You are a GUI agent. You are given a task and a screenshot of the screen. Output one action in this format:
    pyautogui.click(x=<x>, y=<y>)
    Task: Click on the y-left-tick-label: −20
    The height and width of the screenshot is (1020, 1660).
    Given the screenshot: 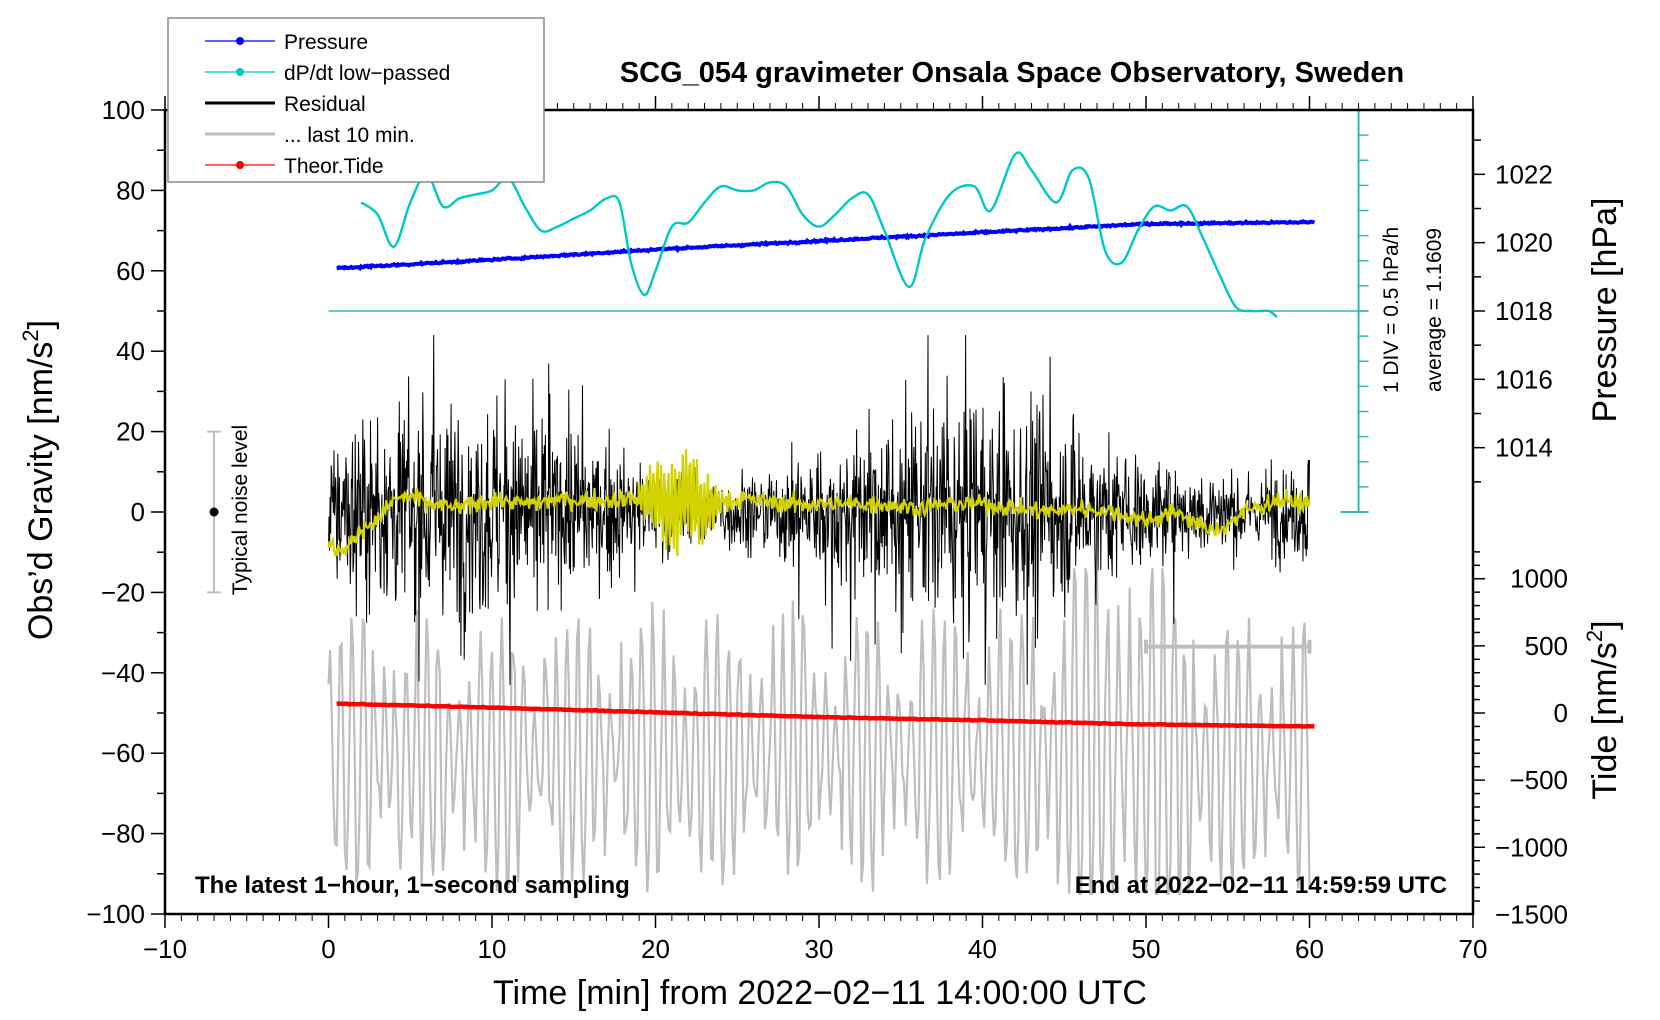 What is the action you would take?
    pyautogui.click(x=123, y=592)
    